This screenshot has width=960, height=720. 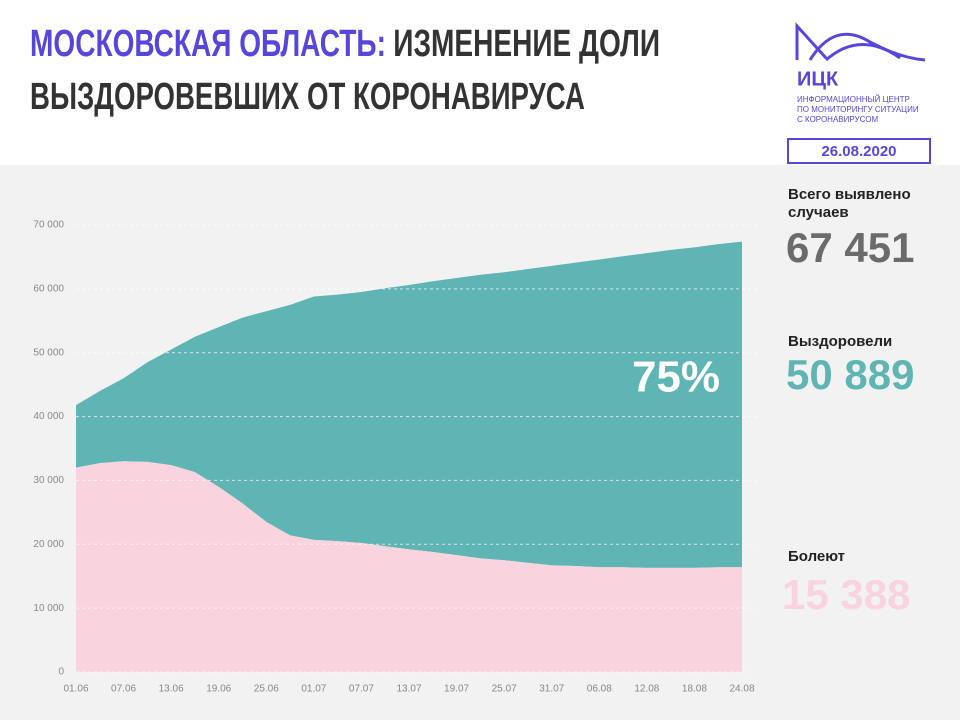 What do you see at coordinates (526, 44) in the screenshot?
I see `title-text: ИЗМЕНЕНИЕ ДОЛИ` at bounding box center [526, 44].